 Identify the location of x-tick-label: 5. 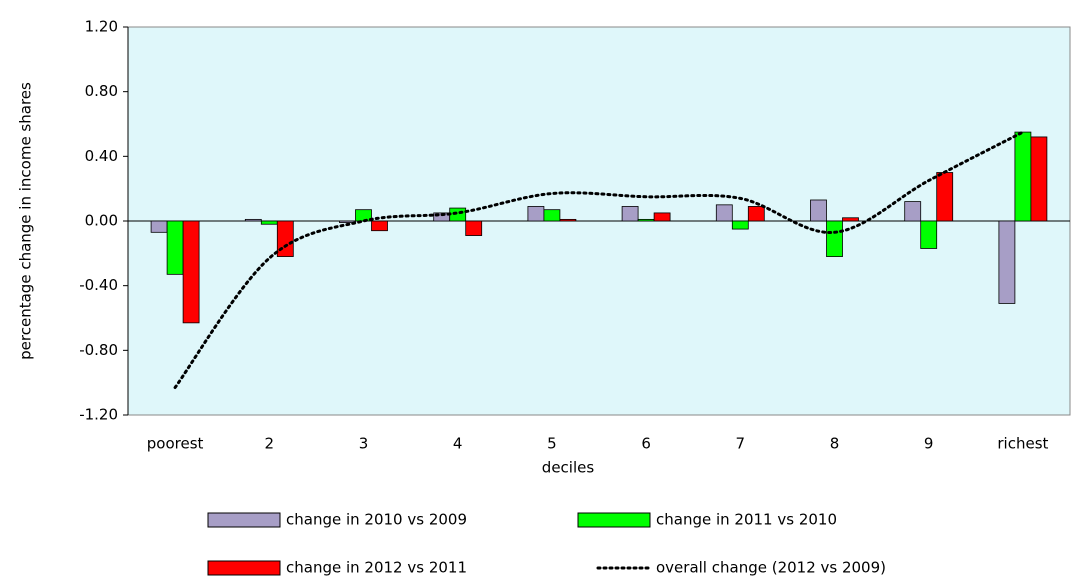
(552, 444).